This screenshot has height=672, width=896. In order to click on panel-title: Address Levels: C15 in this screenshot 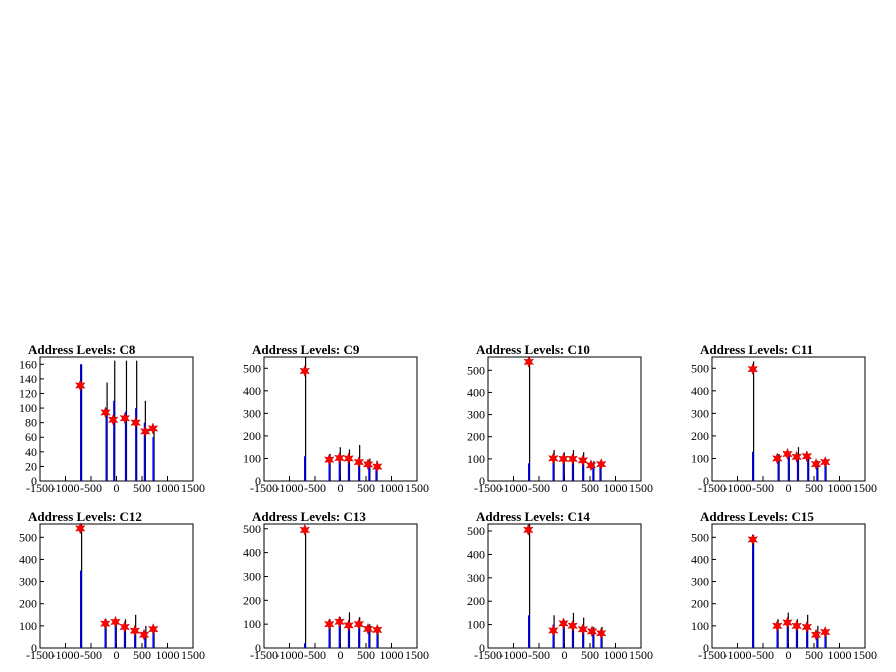, I will do `click(757, 516)`.